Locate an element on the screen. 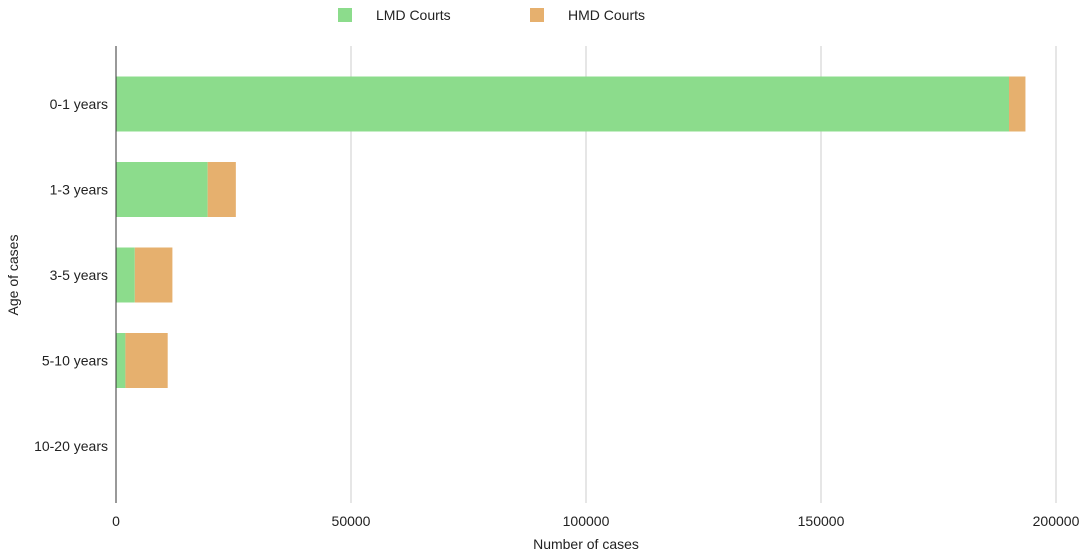  x-tick-label: 150000 is located at coordinates (821, 521).